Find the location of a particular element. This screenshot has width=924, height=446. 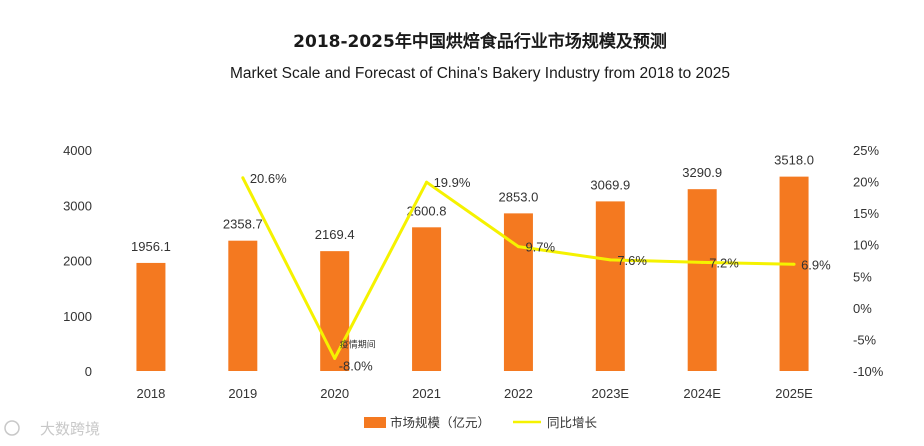

left-tick-label: 1000 is located at coordinates (77, 316).